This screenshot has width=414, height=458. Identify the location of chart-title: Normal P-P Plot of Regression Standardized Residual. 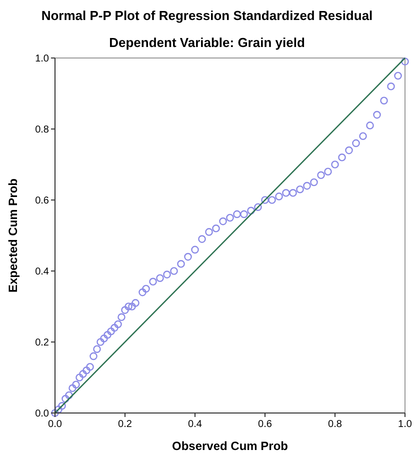
(207, 15).